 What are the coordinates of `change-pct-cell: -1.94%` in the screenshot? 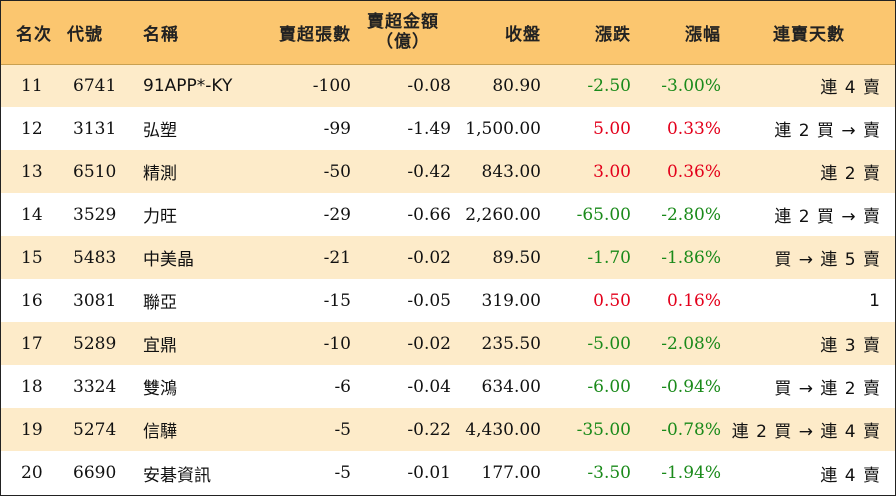 It's located at (691, 473).